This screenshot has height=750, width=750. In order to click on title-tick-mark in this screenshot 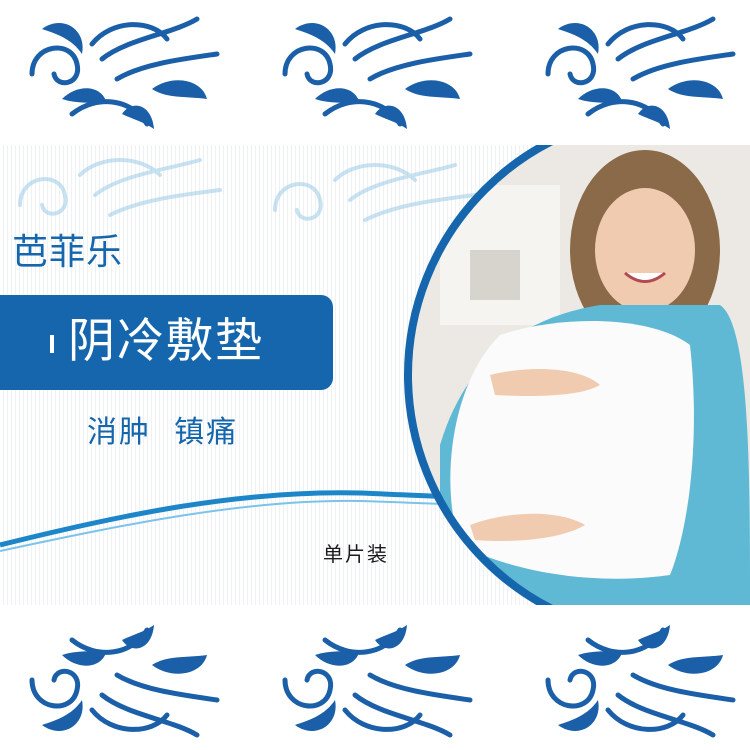, I will do `click(52, 344)`.